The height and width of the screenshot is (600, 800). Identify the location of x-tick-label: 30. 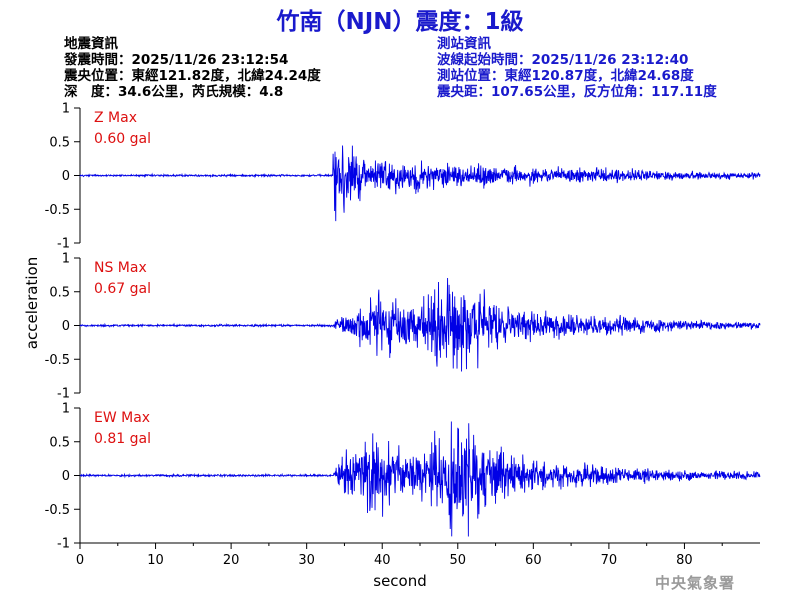
(306, 560).